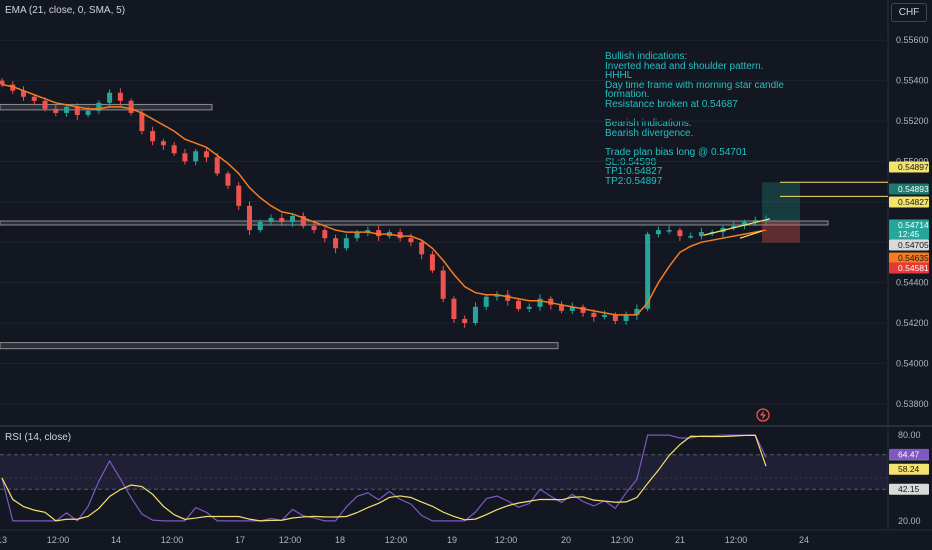  What do you see at coordinates (38, 437) in the screenshot?
I see `rsi-indicator-label: RSI (14, close)` at bounding box center [38, 437].